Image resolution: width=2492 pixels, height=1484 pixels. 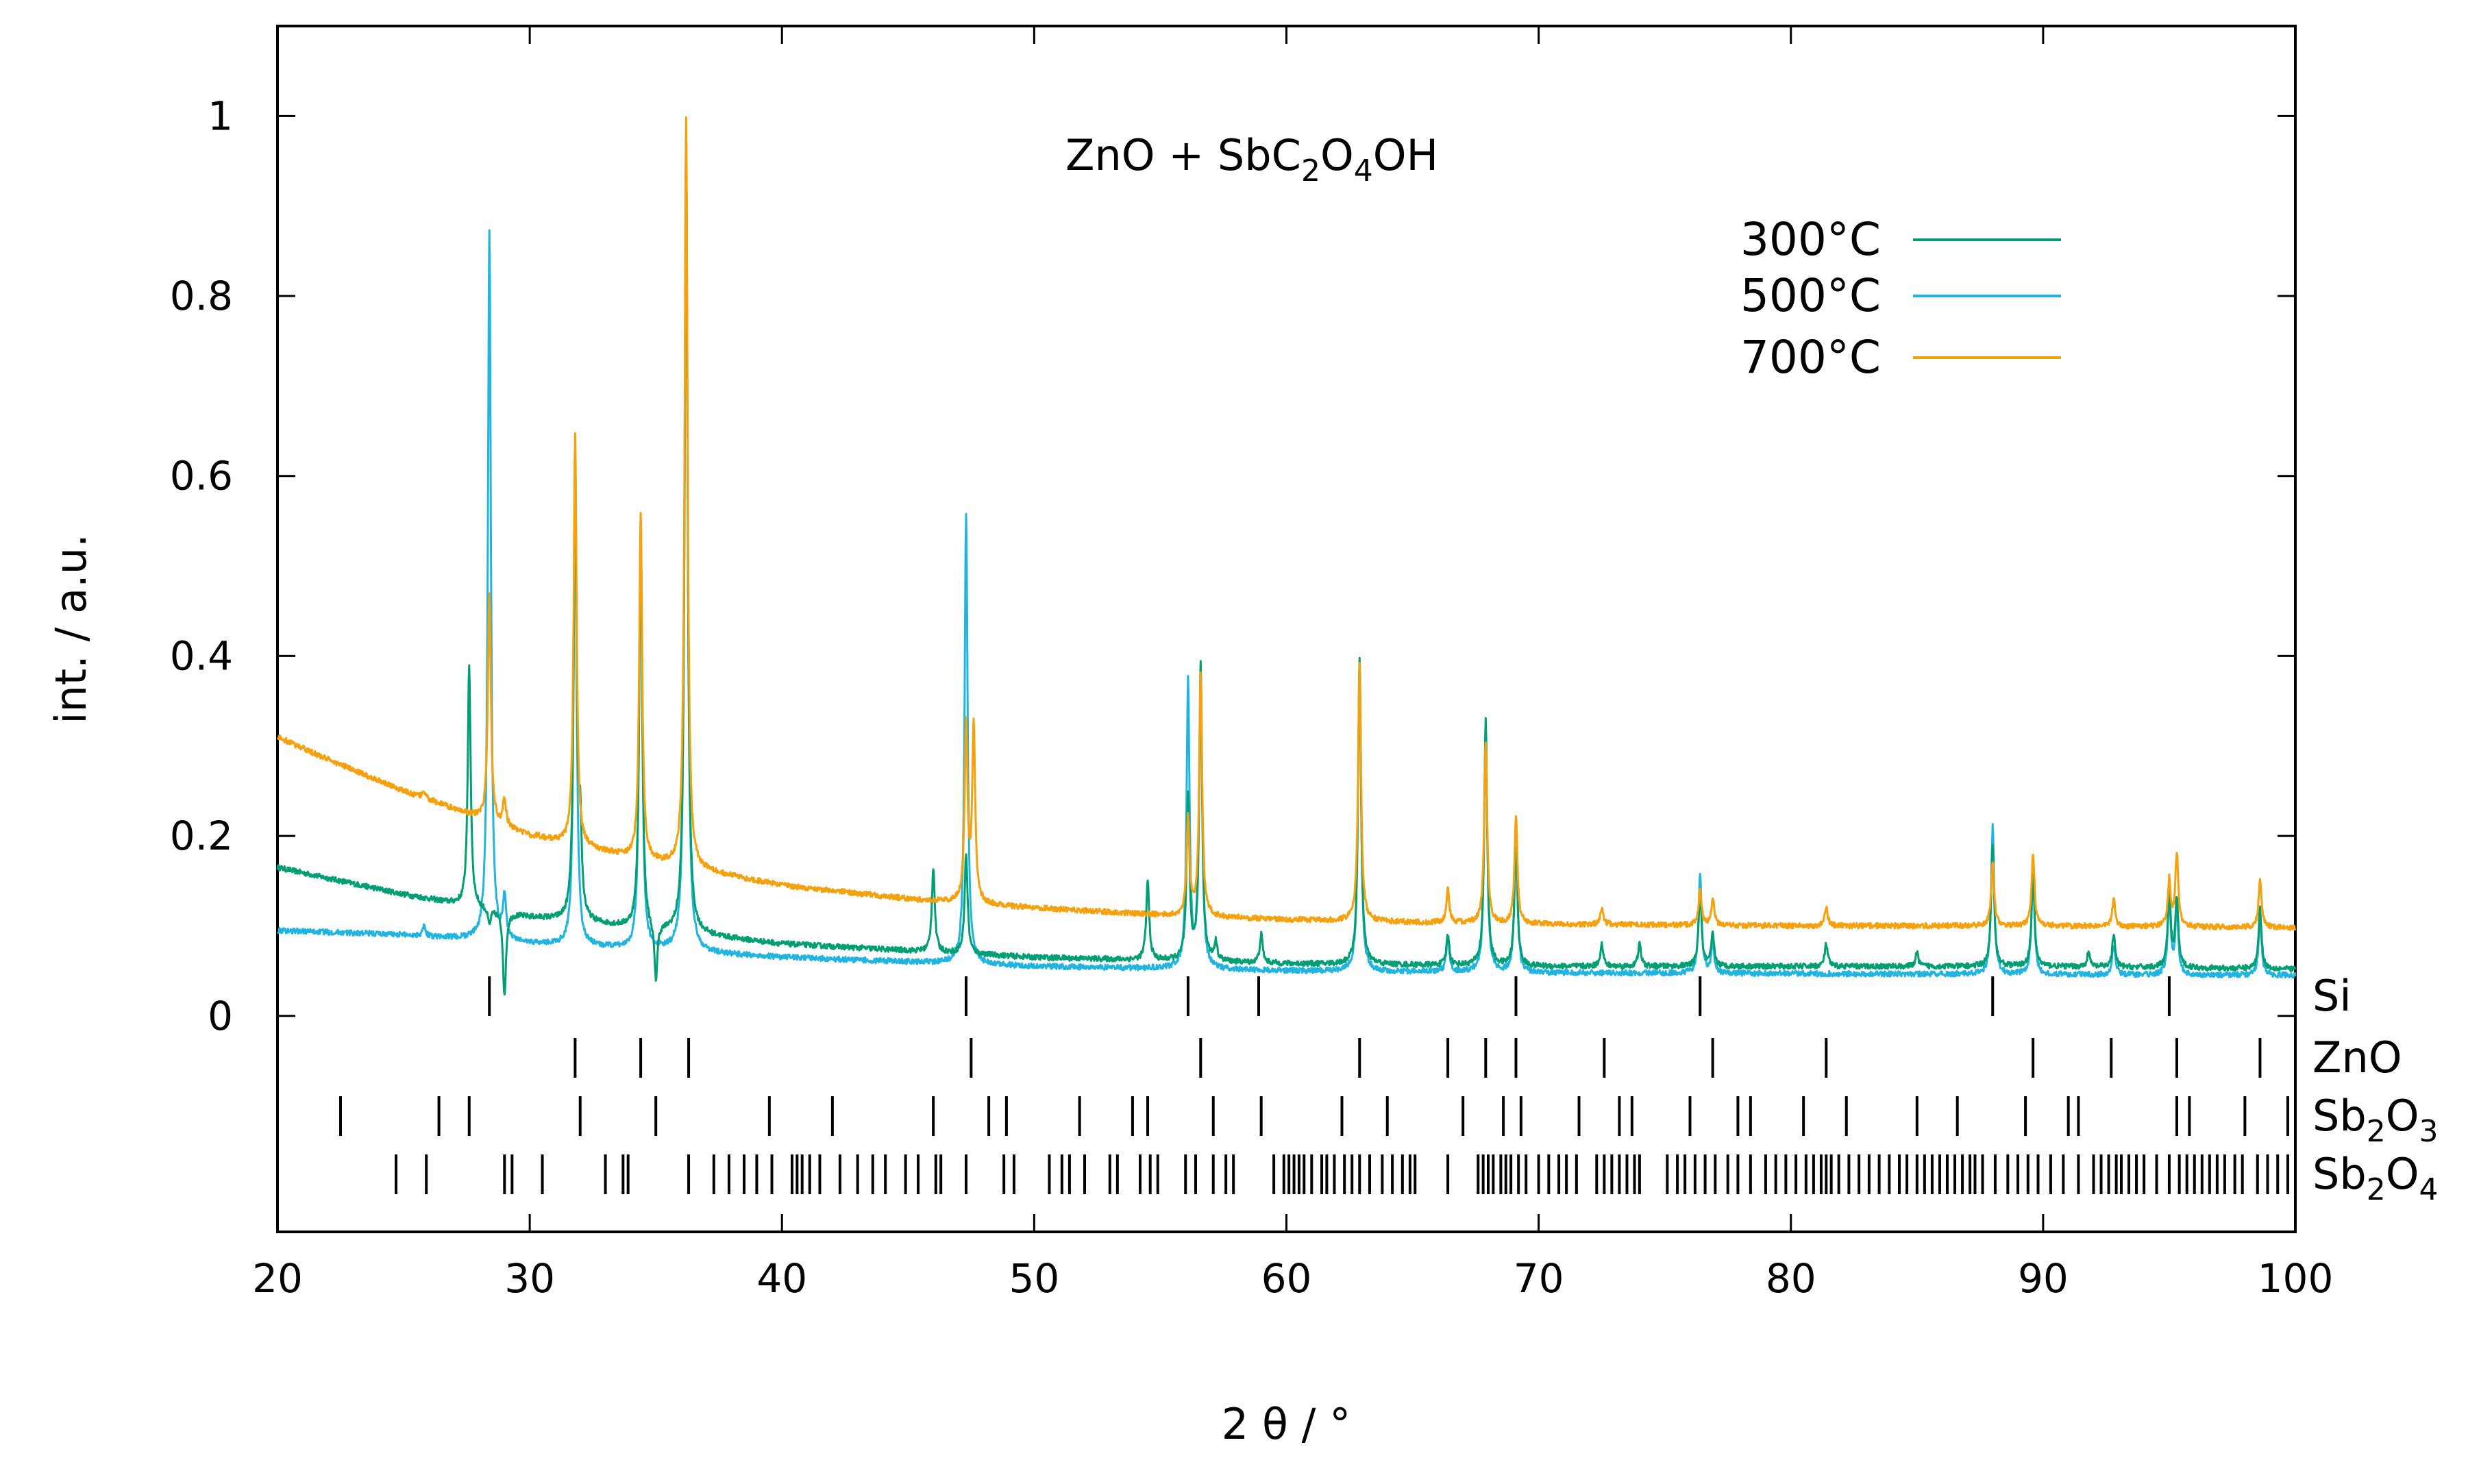 What do you see at coordinates (221, 1016) in the screenshot?
I see `y-tick-label: 0` at bounding box center [221, 1016].